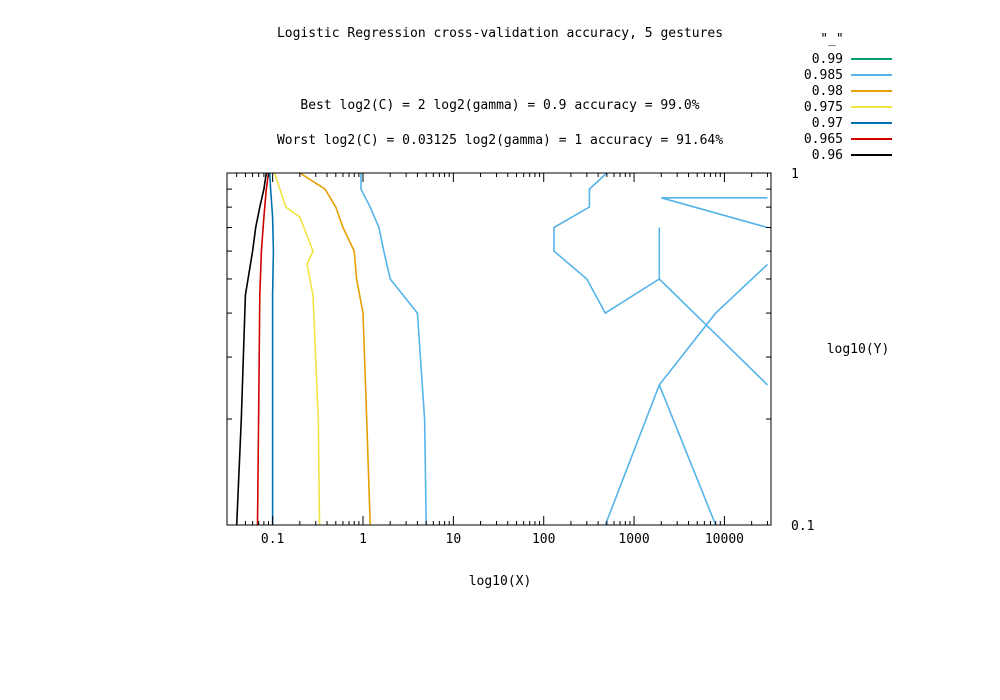  Describe the element at coordinates (823, 107) in the screenshot. I see `legend-label: 0.975` at that location.